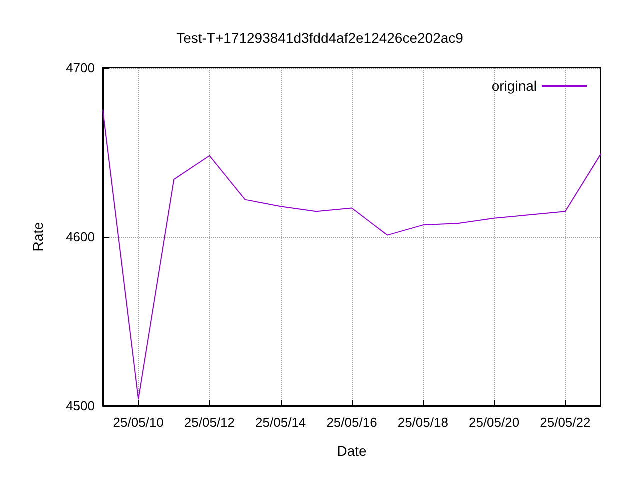 The image size is (640, 480). Describe the element at coordinates (80, 237) in the screenshot. I see `y-tick-label: 4600` at that location.